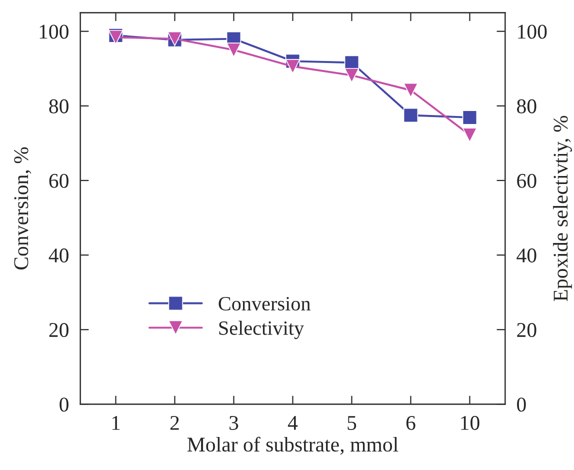  Describe the element at coordinates (293, 423) in the screenshot. I see `x-tick-label: 4` at that location.